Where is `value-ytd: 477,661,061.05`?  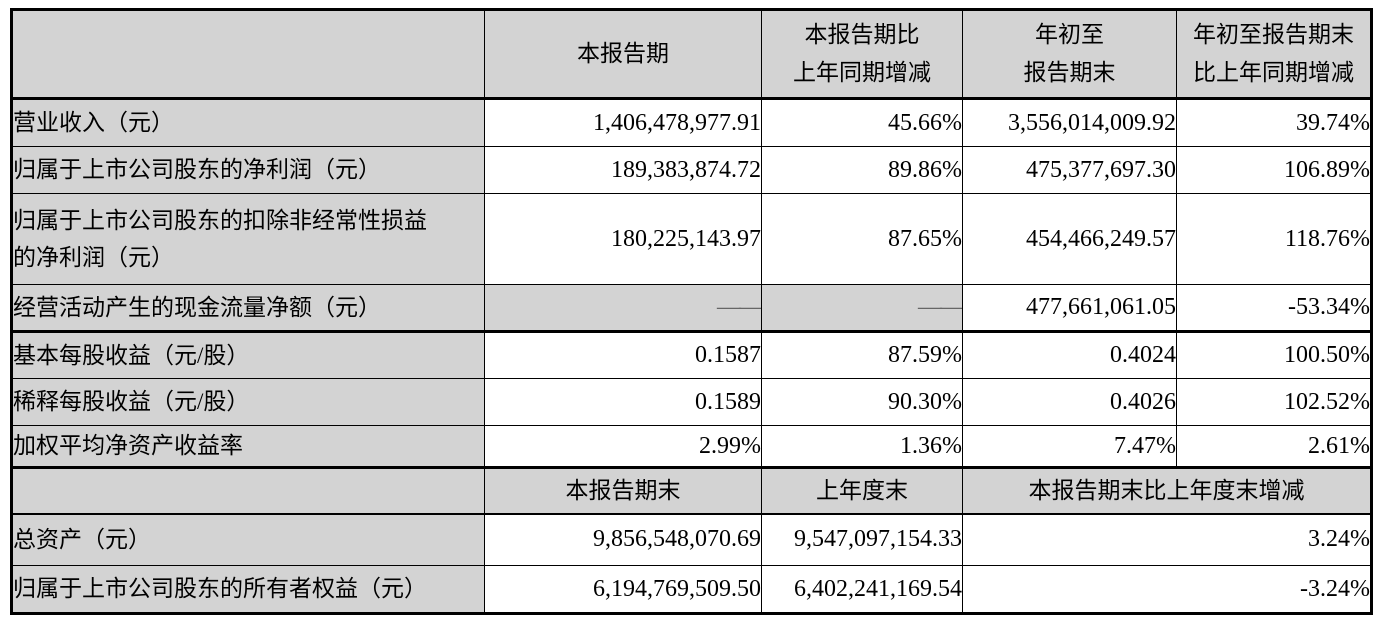
value-ytd: 477,661,061.05 is located at coordinates (1069, 308).